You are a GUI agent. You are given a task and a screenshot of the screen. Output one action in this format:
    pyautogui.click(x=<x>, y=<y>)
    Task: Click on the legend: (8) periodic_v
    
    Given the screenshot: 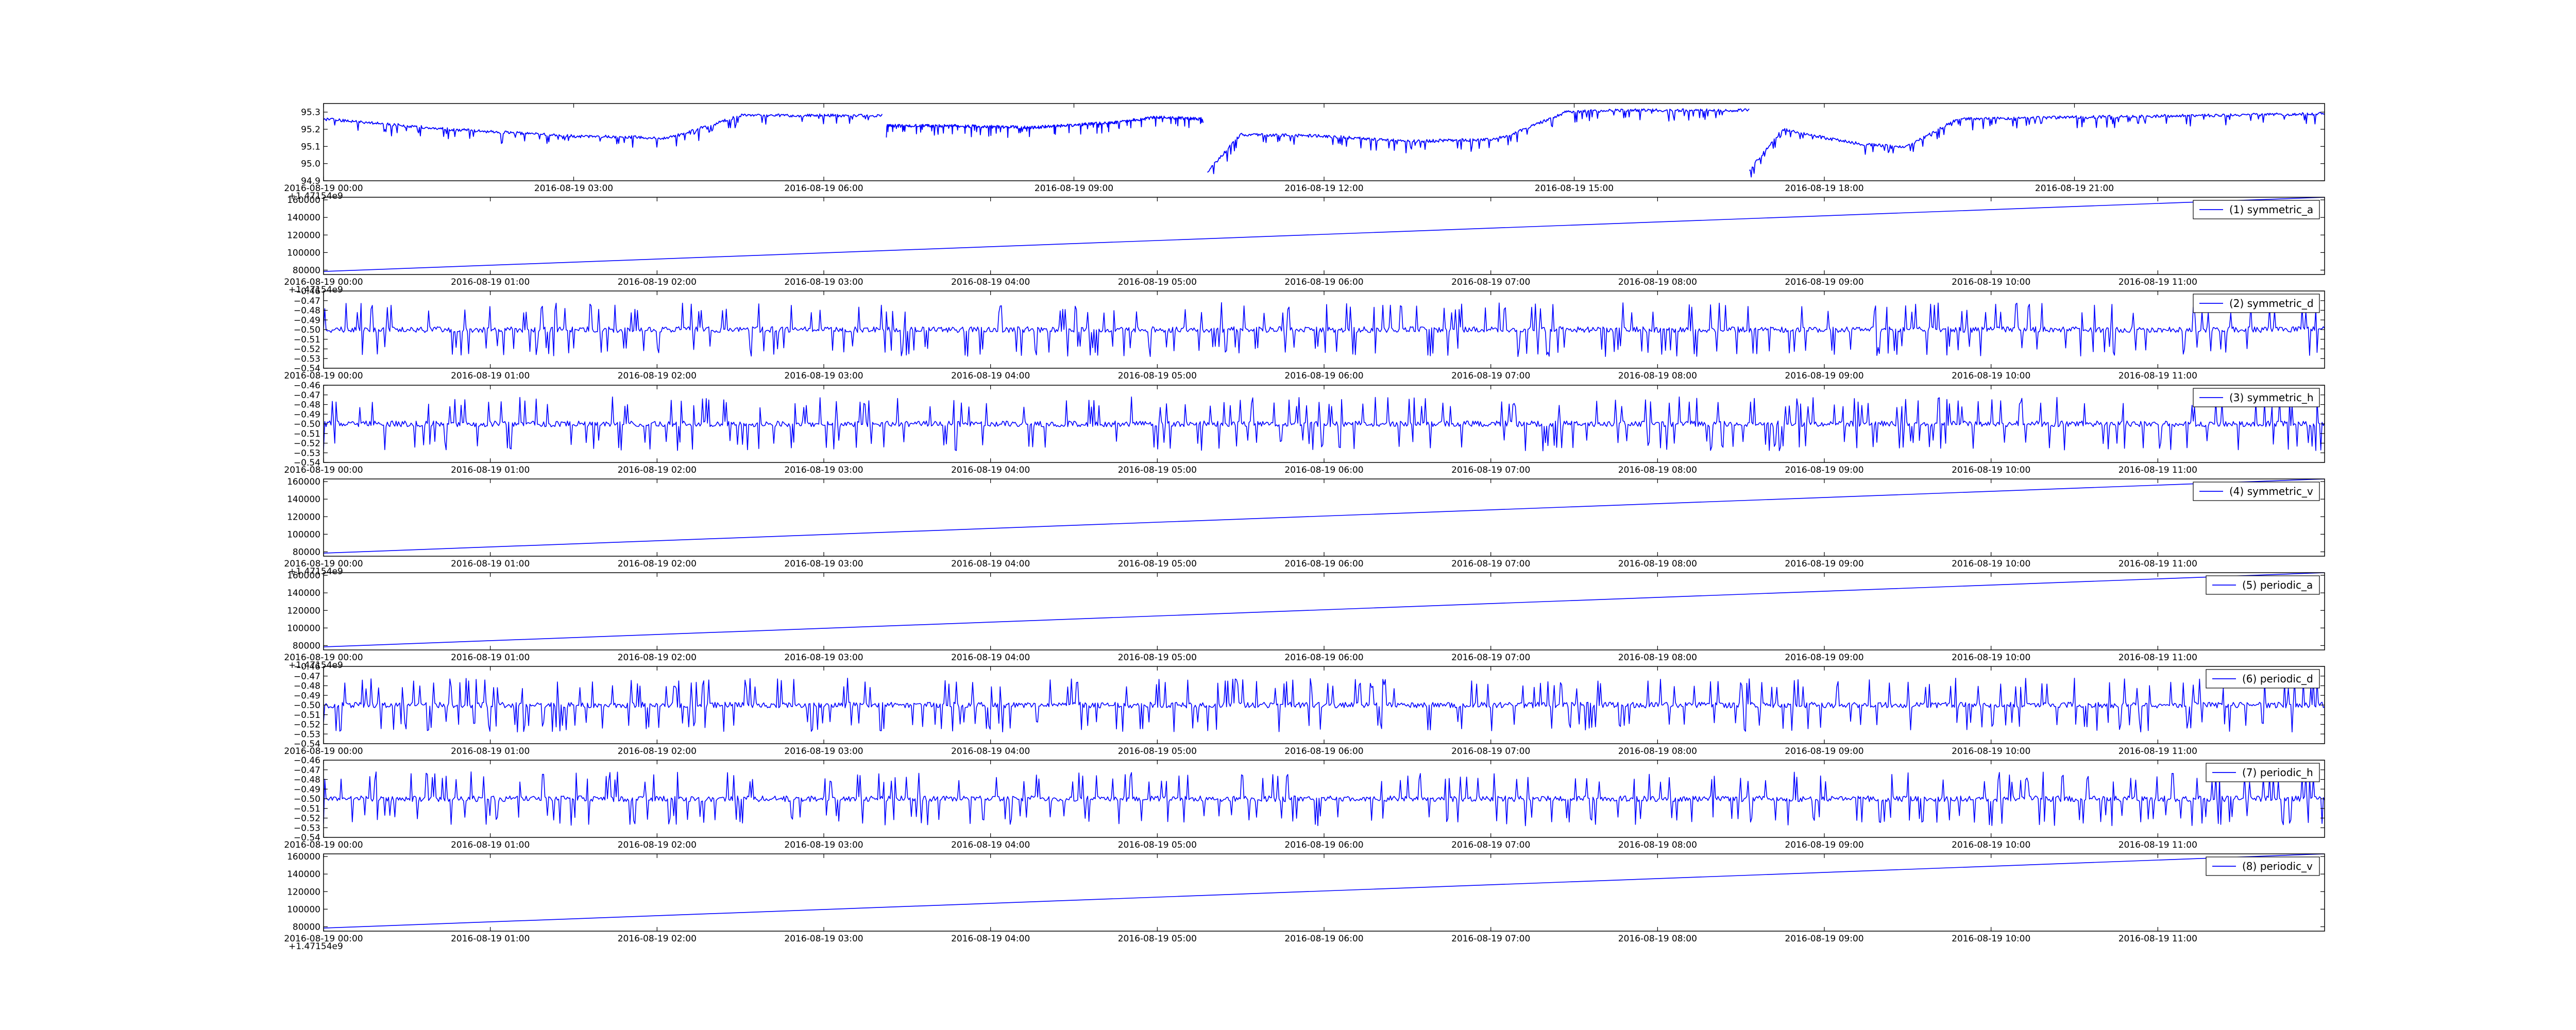 What is the action you would take?
    pyautogui.click(x=2263, y=866)
    